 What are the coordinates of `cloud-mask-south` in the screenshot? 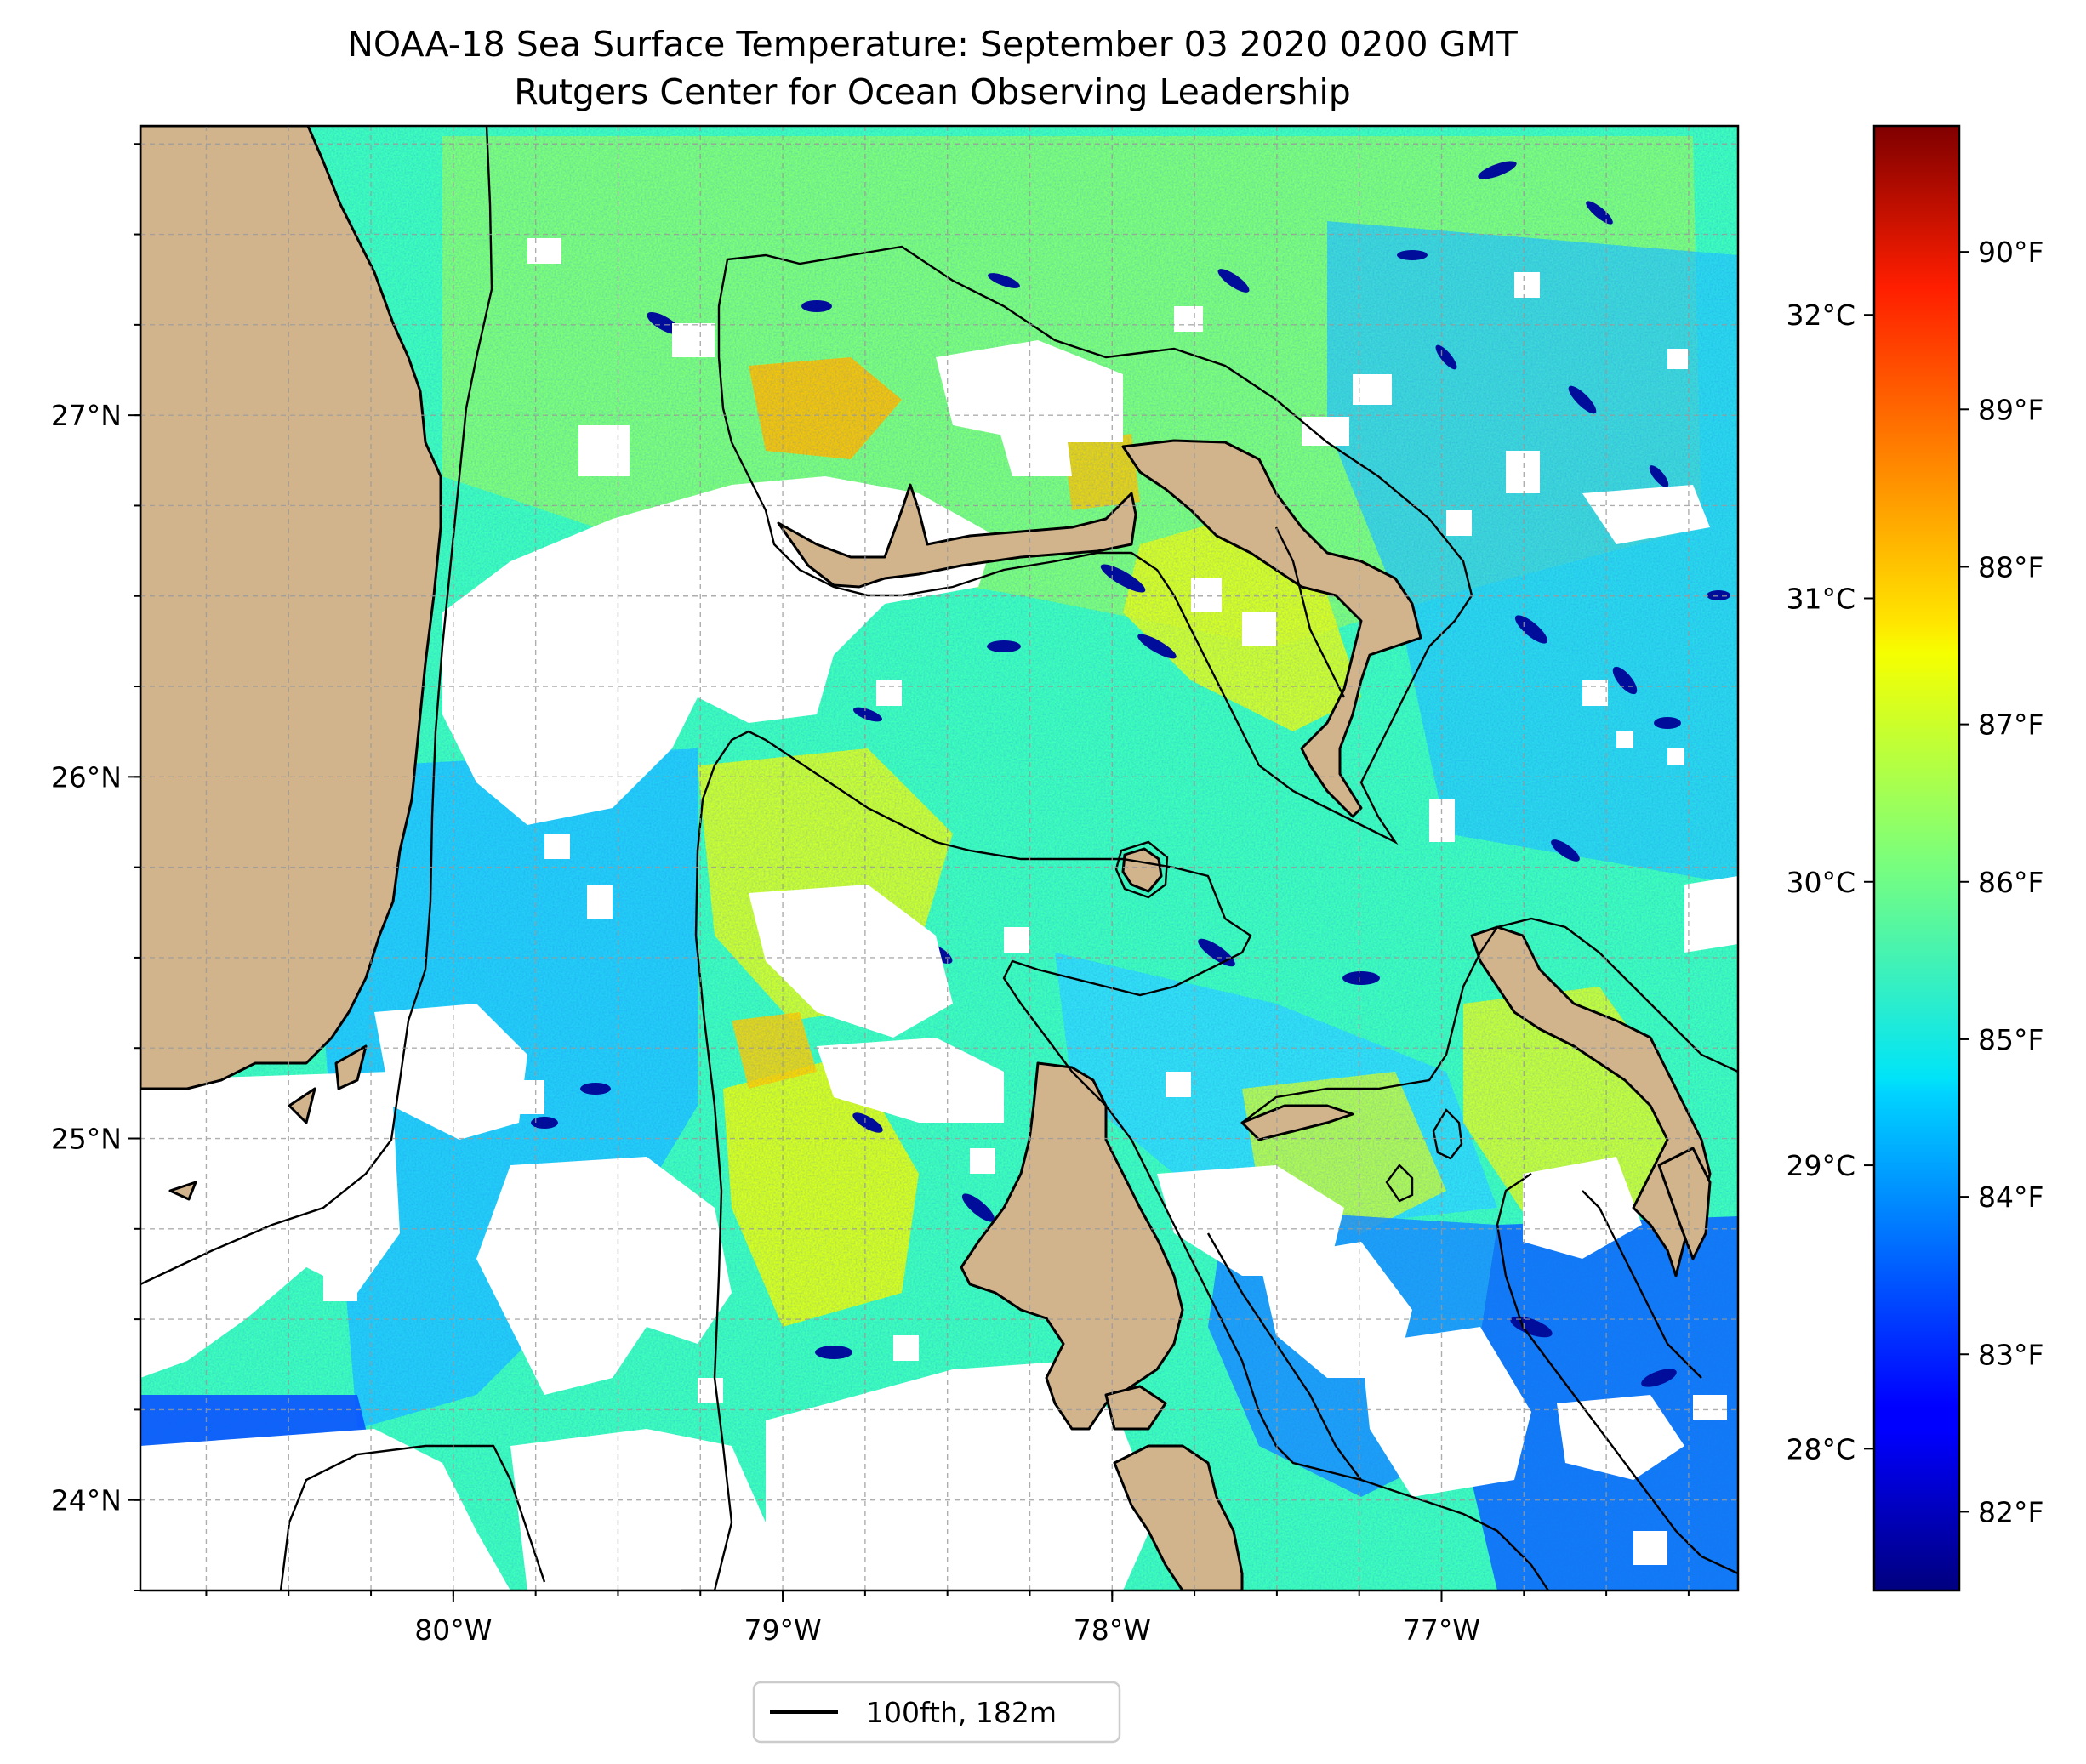 It's located at (325, 1509).